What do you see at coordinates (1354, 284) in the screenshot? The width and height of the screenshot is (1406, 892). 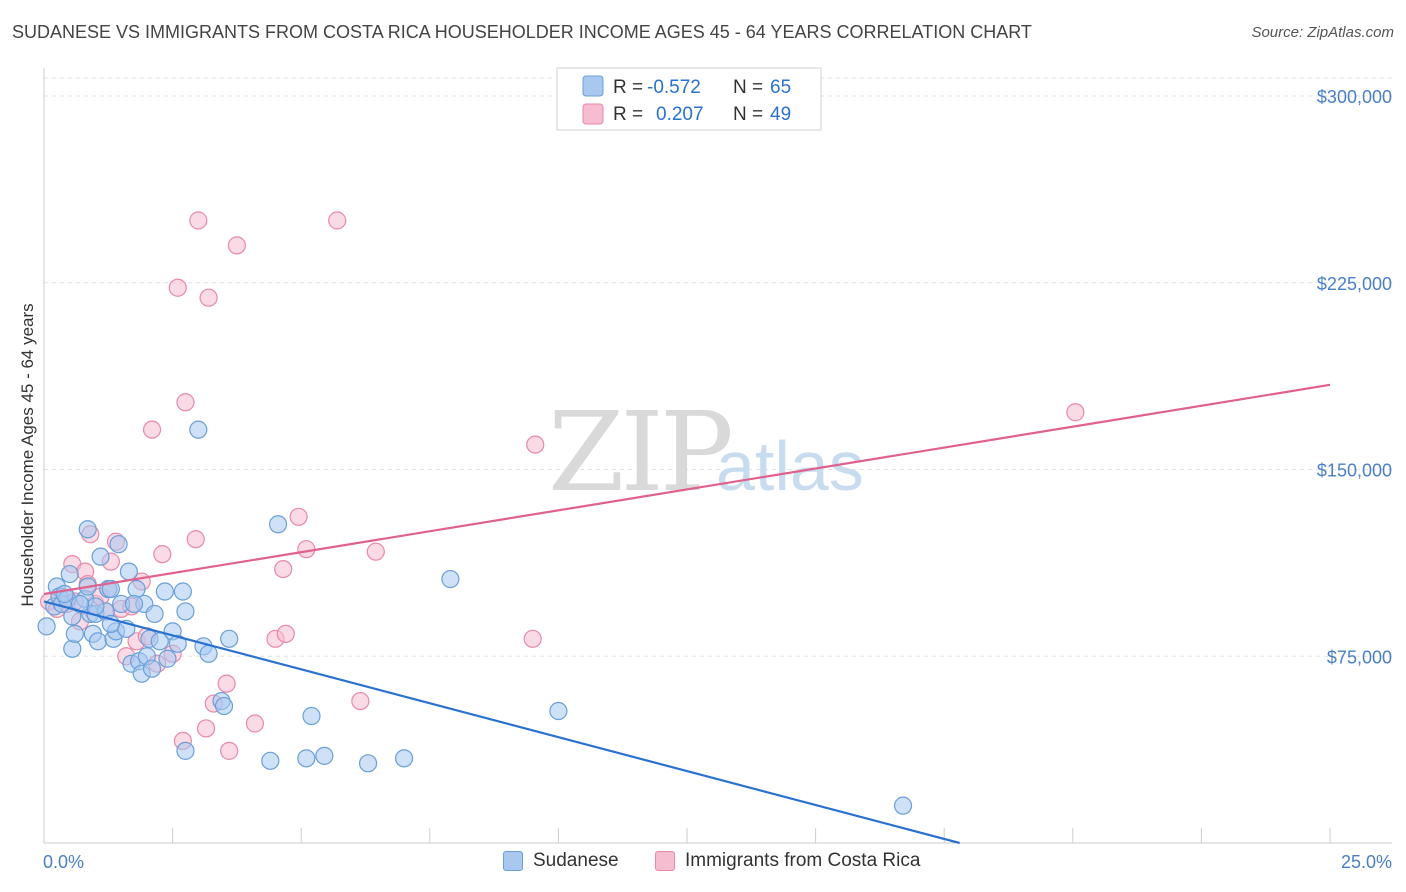 I see `y-tick-label-2: $225,000` at bounding box center [1354, 284].